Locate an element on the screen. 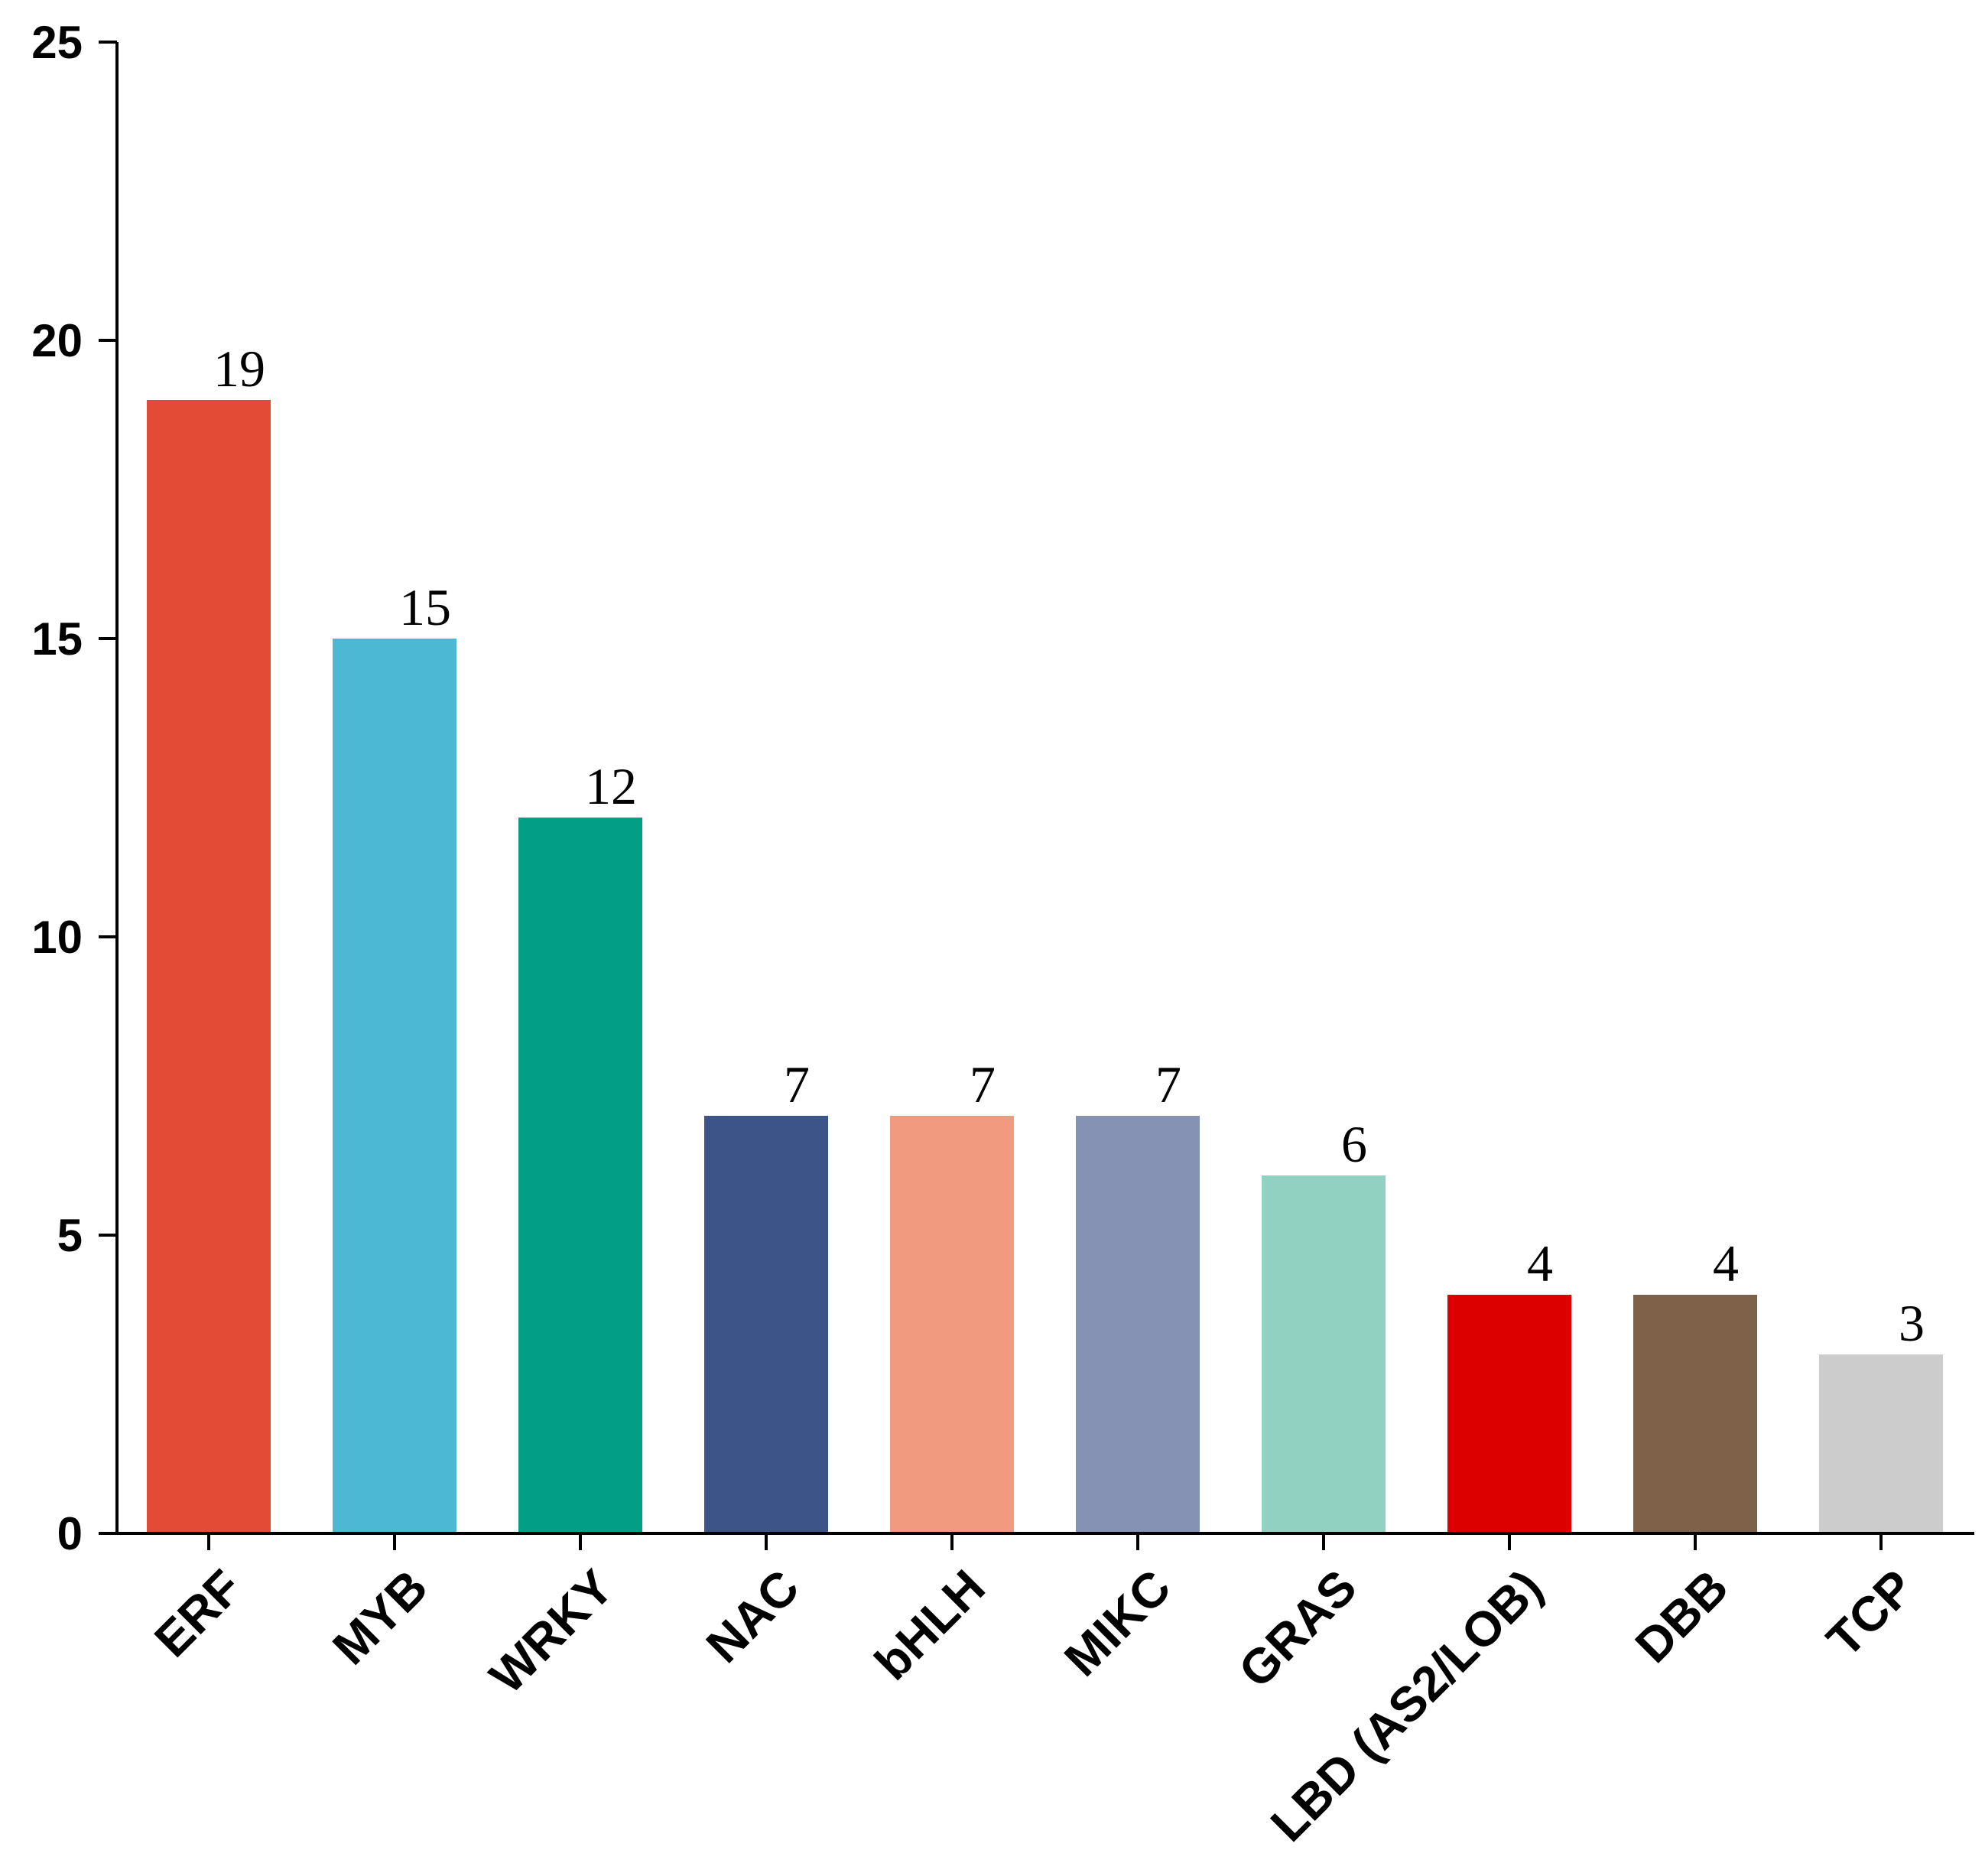  data-label-mikc: 7 is located at coordinates (1168, 1084).